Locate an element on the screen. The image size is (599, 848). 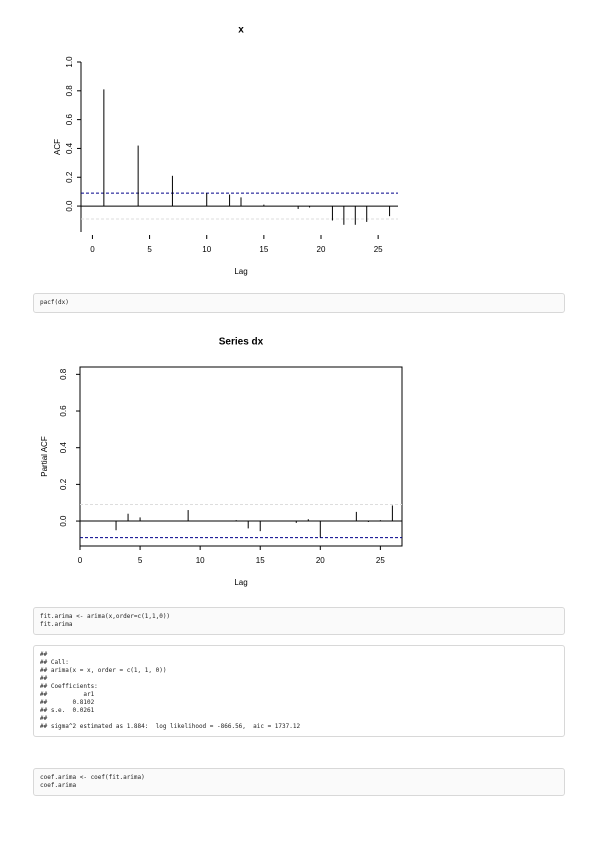
code-block: pacf(dx) is located at coordinates (299, 303).